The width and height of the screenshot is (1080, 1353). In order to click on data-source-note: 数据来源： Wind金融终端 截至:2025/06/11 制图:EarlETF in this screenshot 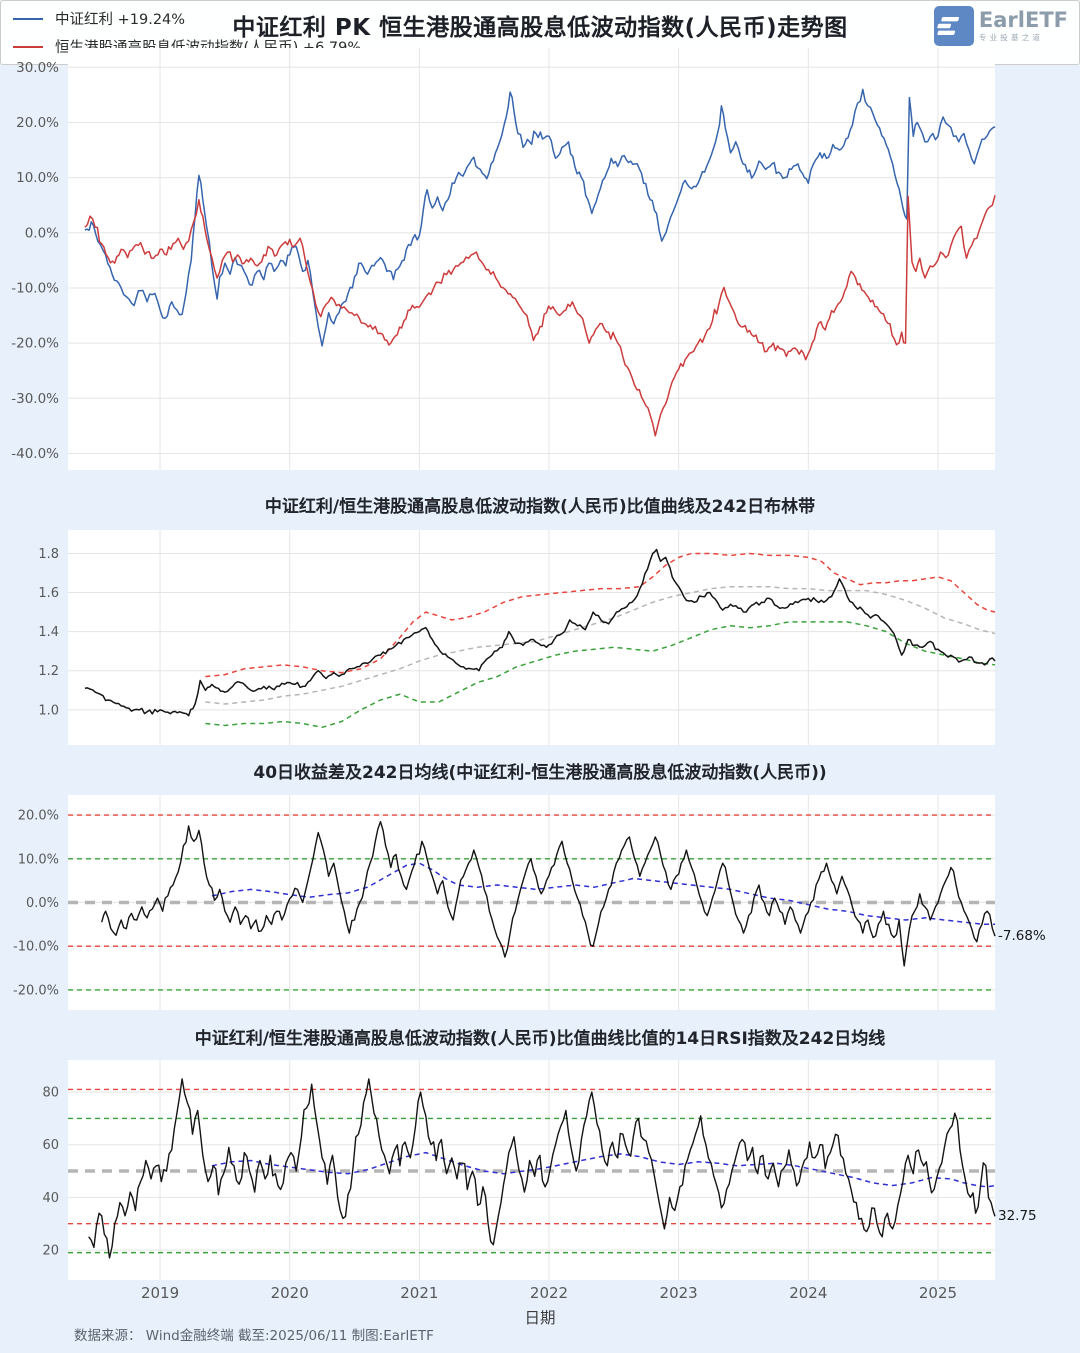, I will do `click(254, 1336)`.